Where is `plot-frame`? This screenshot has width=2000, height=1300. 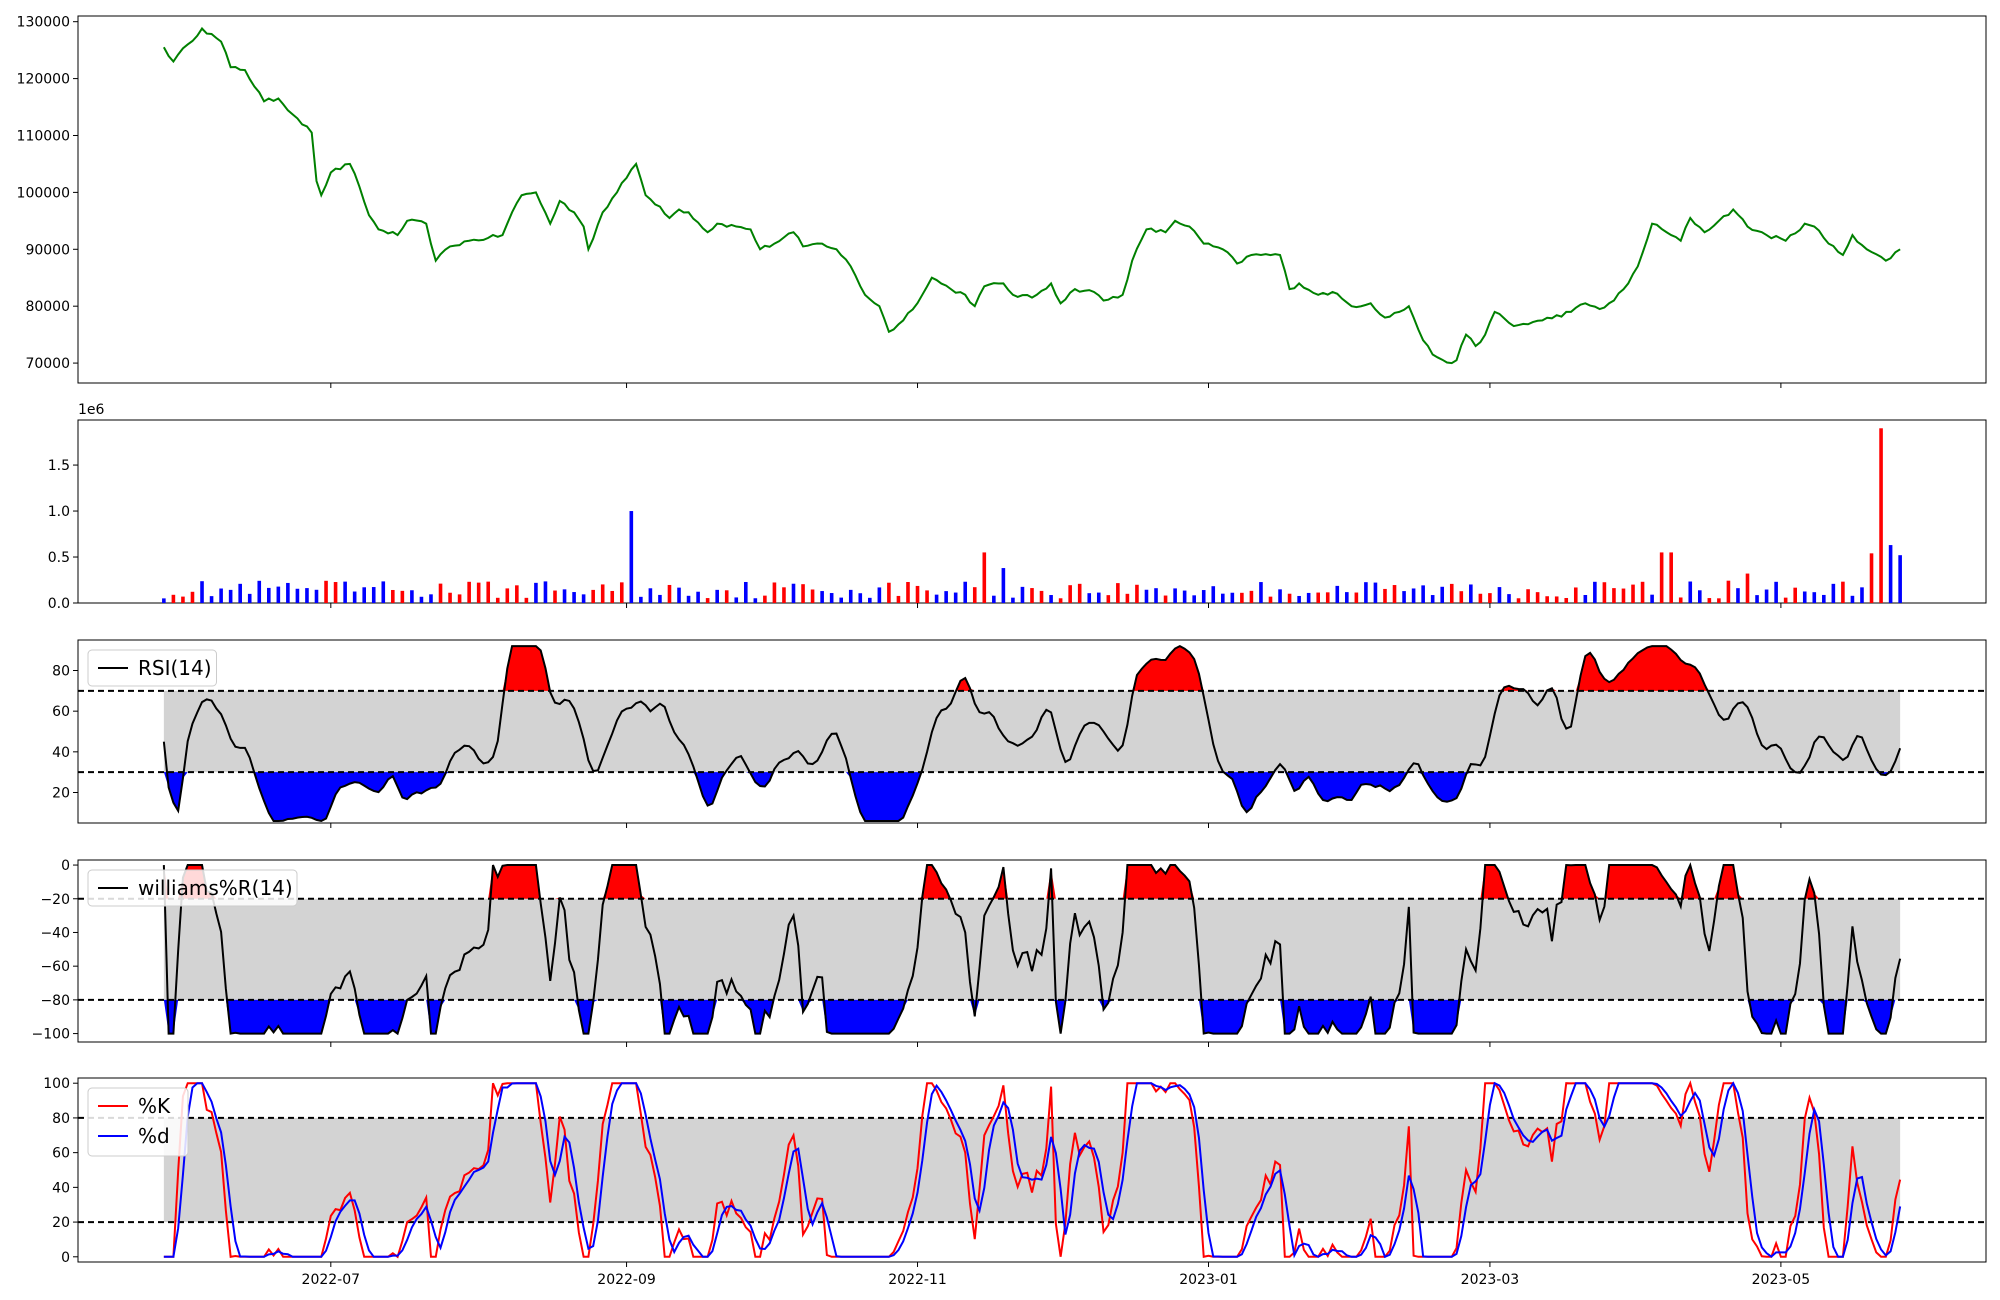 plot-frame is located at coordinates (1032, 731).